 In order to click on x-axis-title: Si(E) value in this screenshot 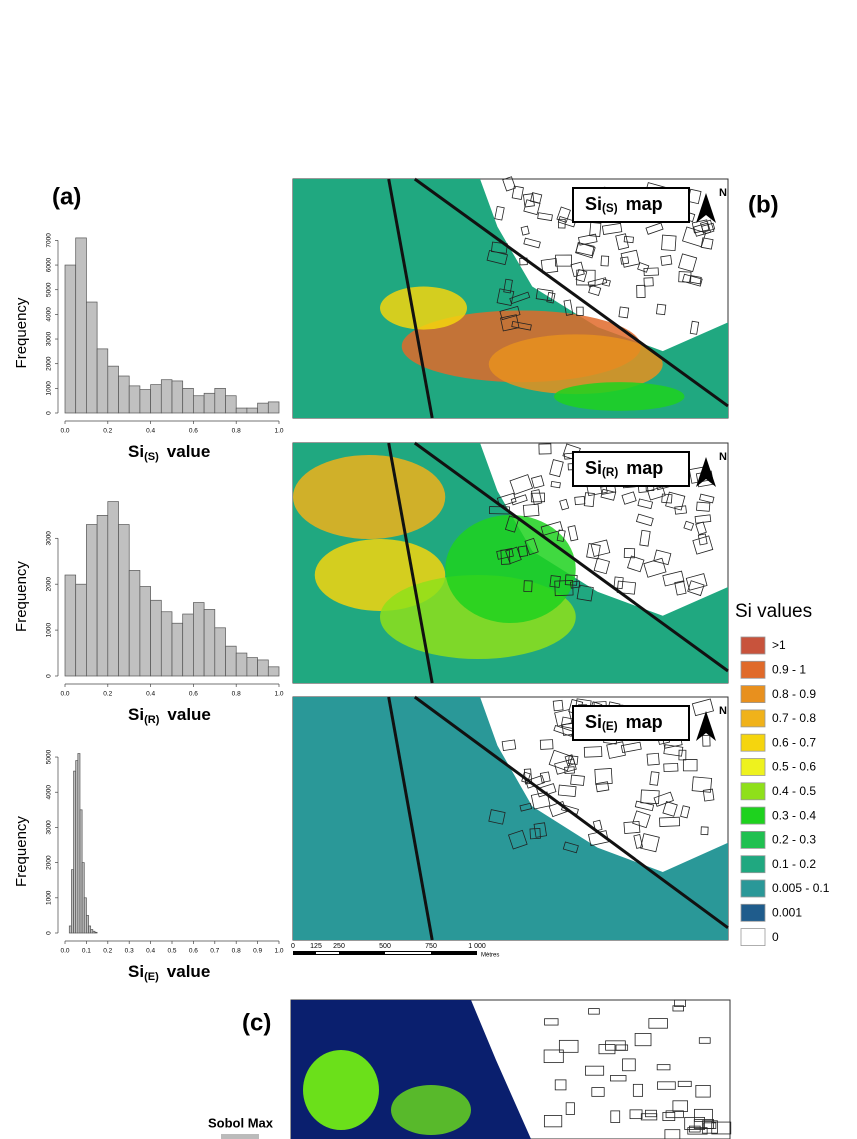, I will do `click(169, 972)`.